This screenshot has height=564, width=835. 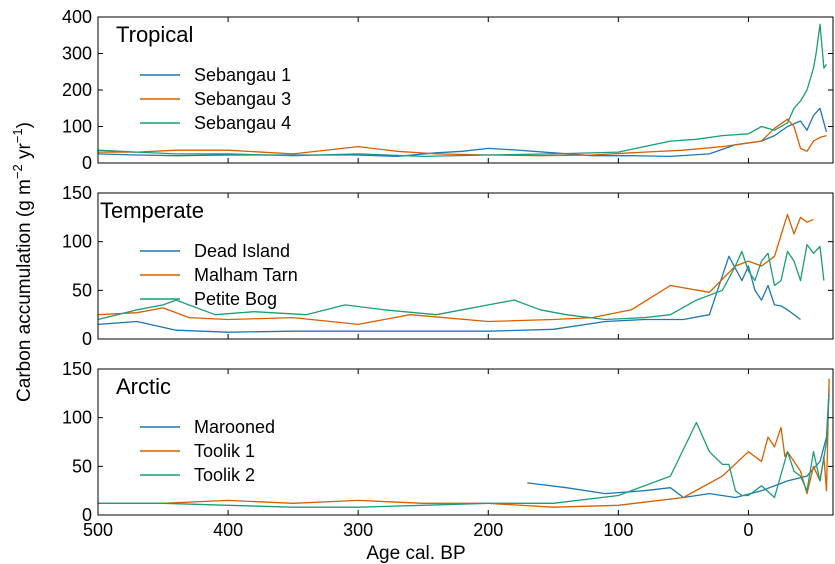 What do you see at coordinates (143, 386) in the screenshot?
I see `panel-title: Arctic` at bounding box center [143, 386].